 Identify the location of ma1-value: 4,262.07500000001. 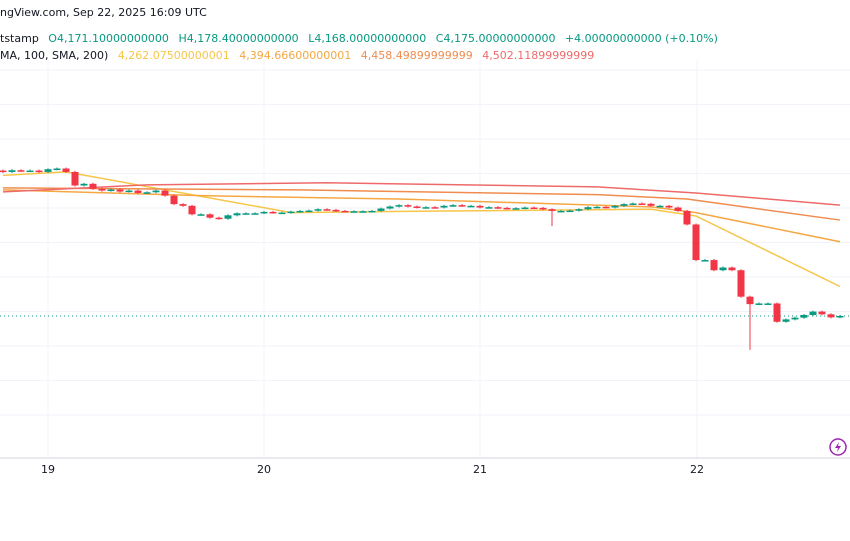
(173, 55).